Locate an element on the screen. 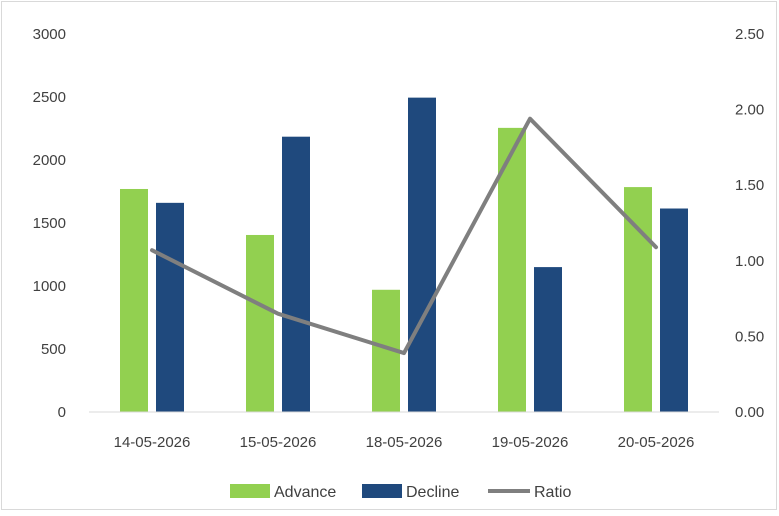  category-label: 18-05-2026 is located at coordinates (404, 442).